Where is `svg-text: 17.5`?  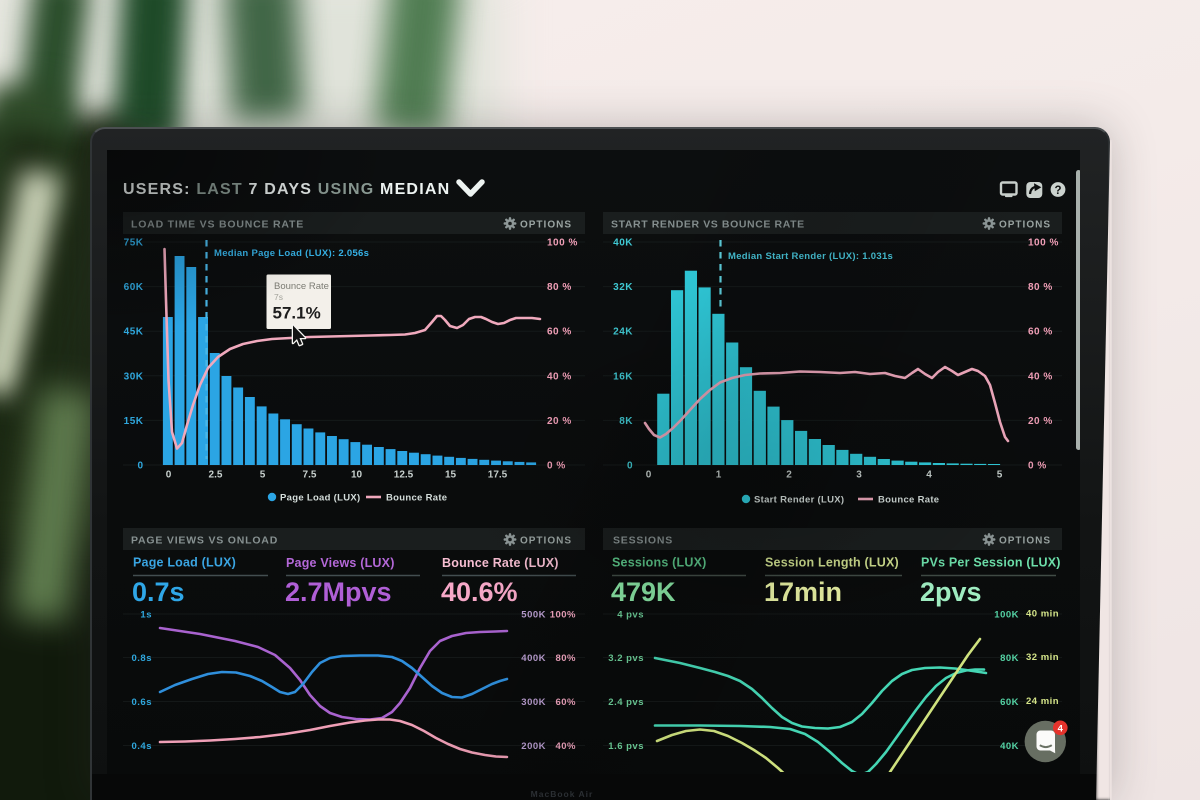
svg-text: 17.5 is located at coordinates (498, 475).